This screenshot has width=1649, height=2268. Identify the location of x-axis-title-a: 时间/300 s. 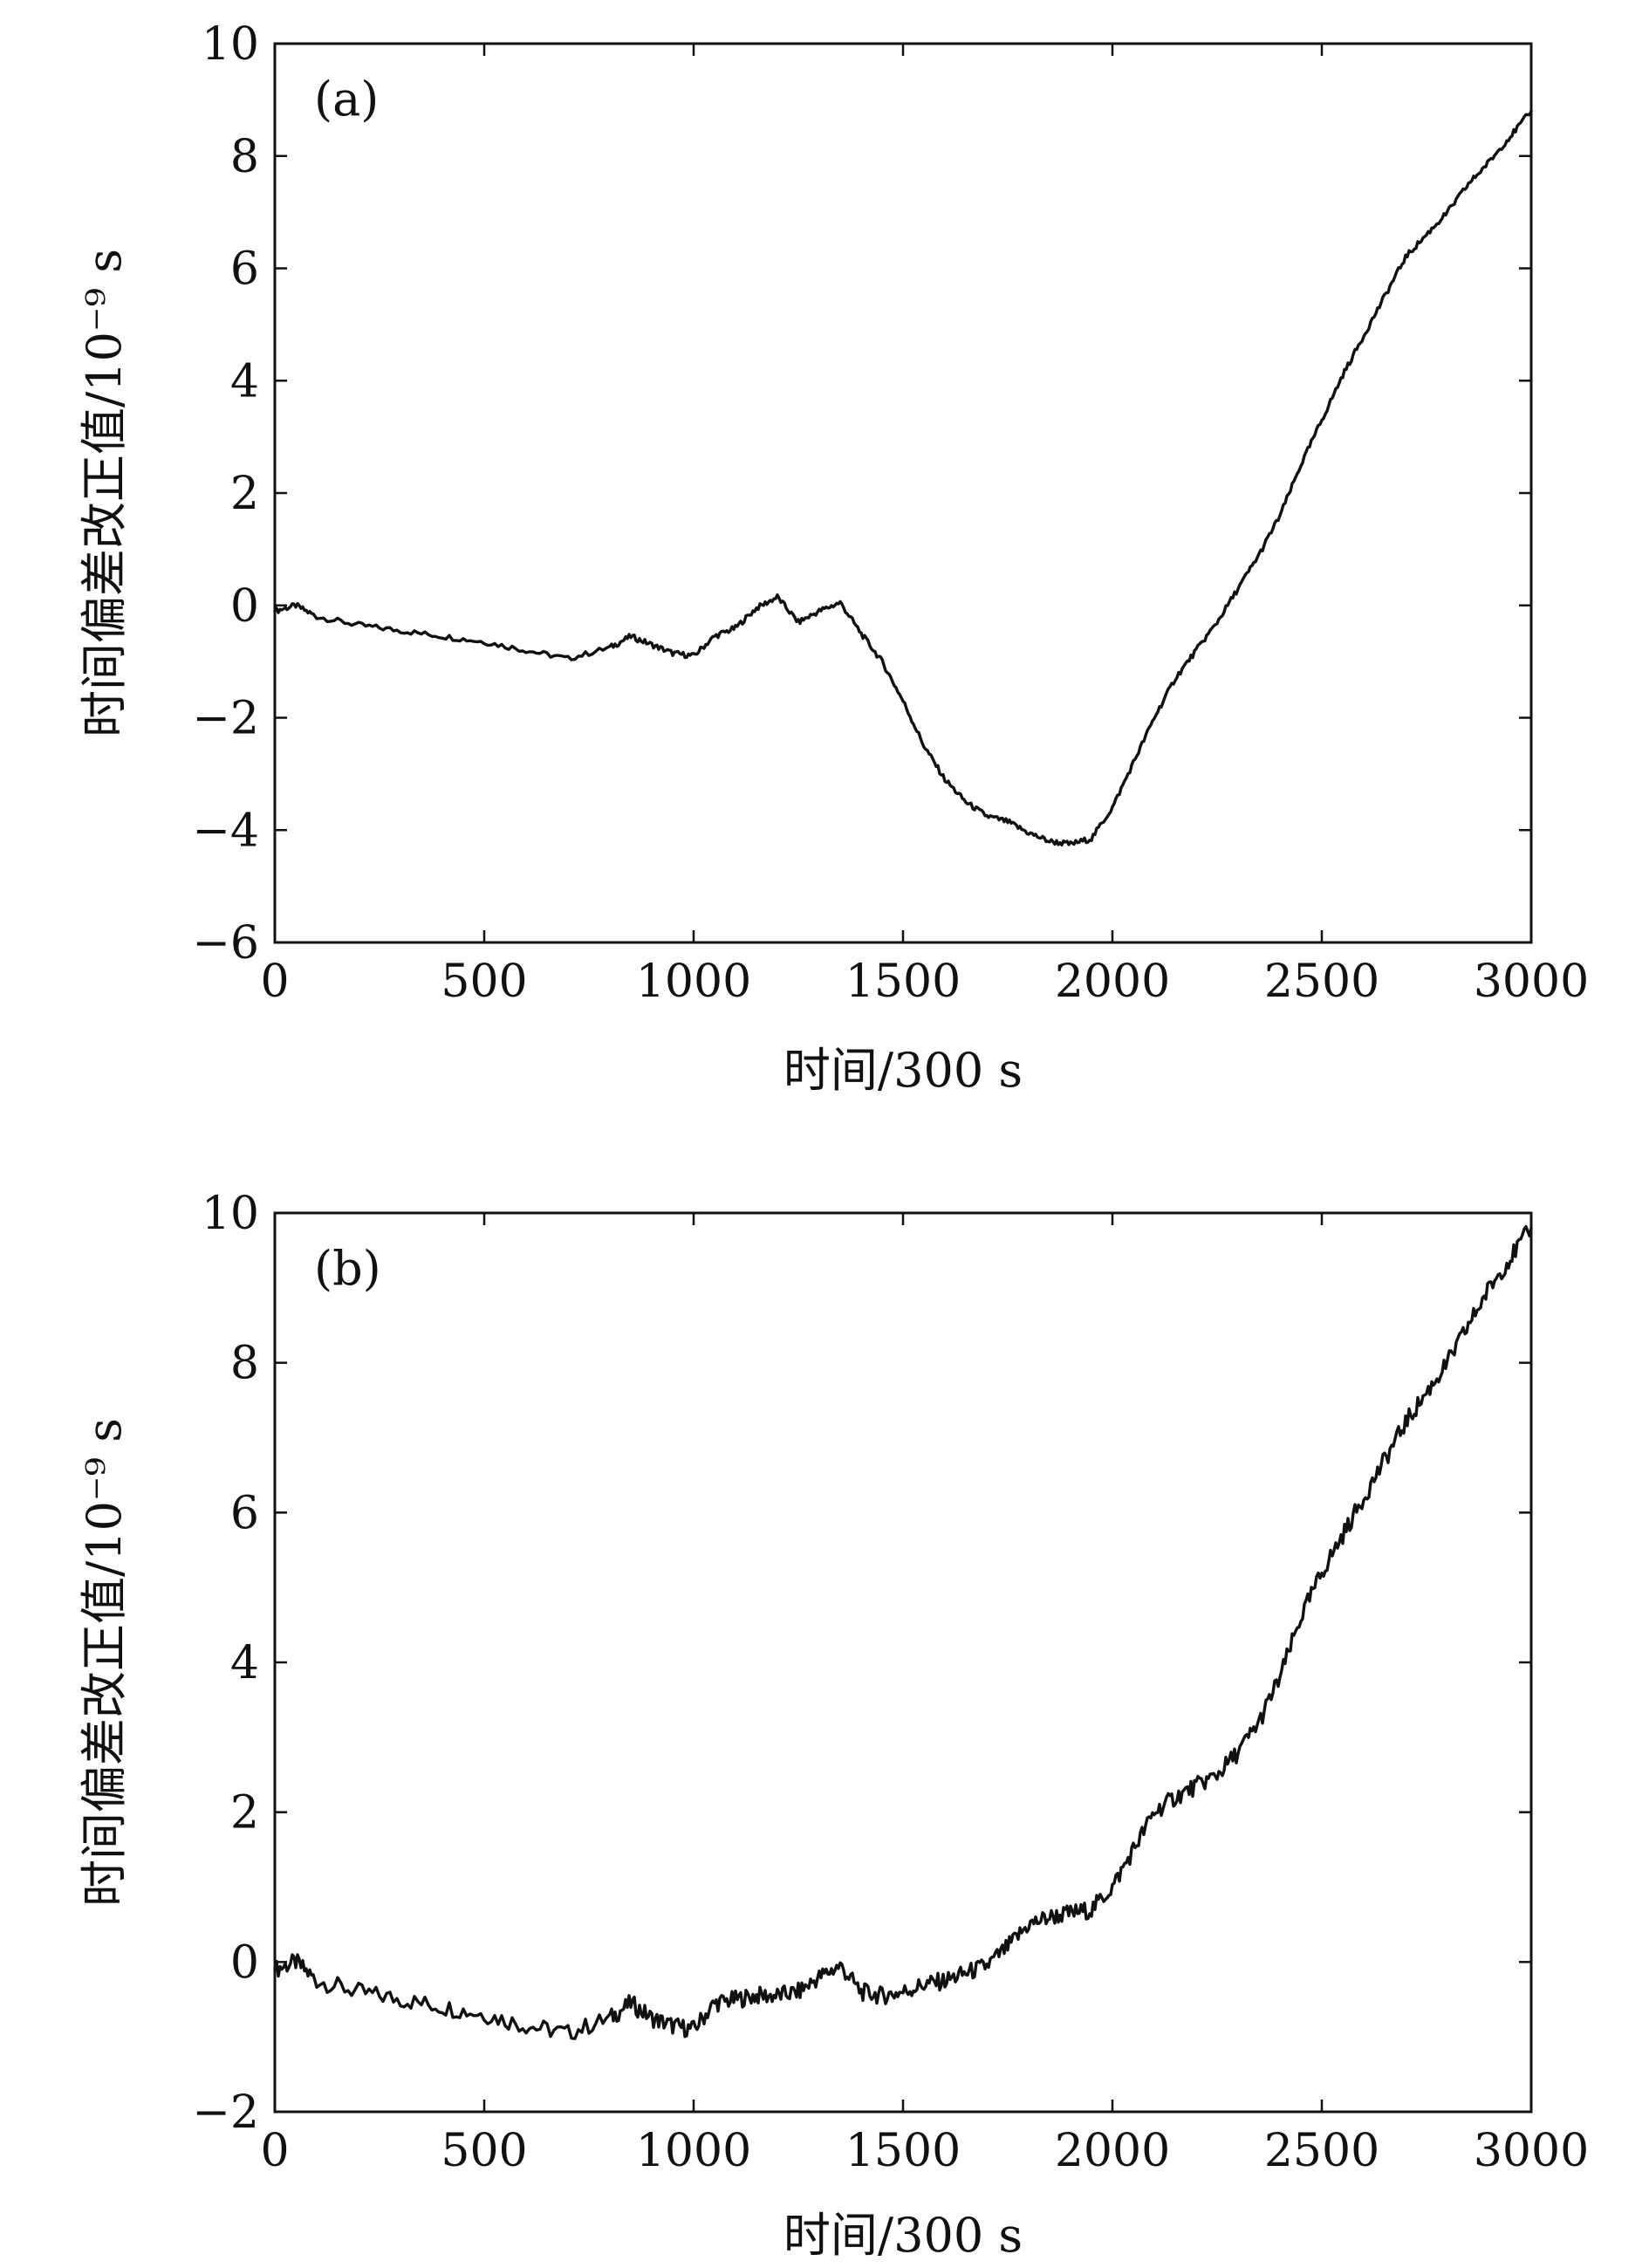
(903, 1070).